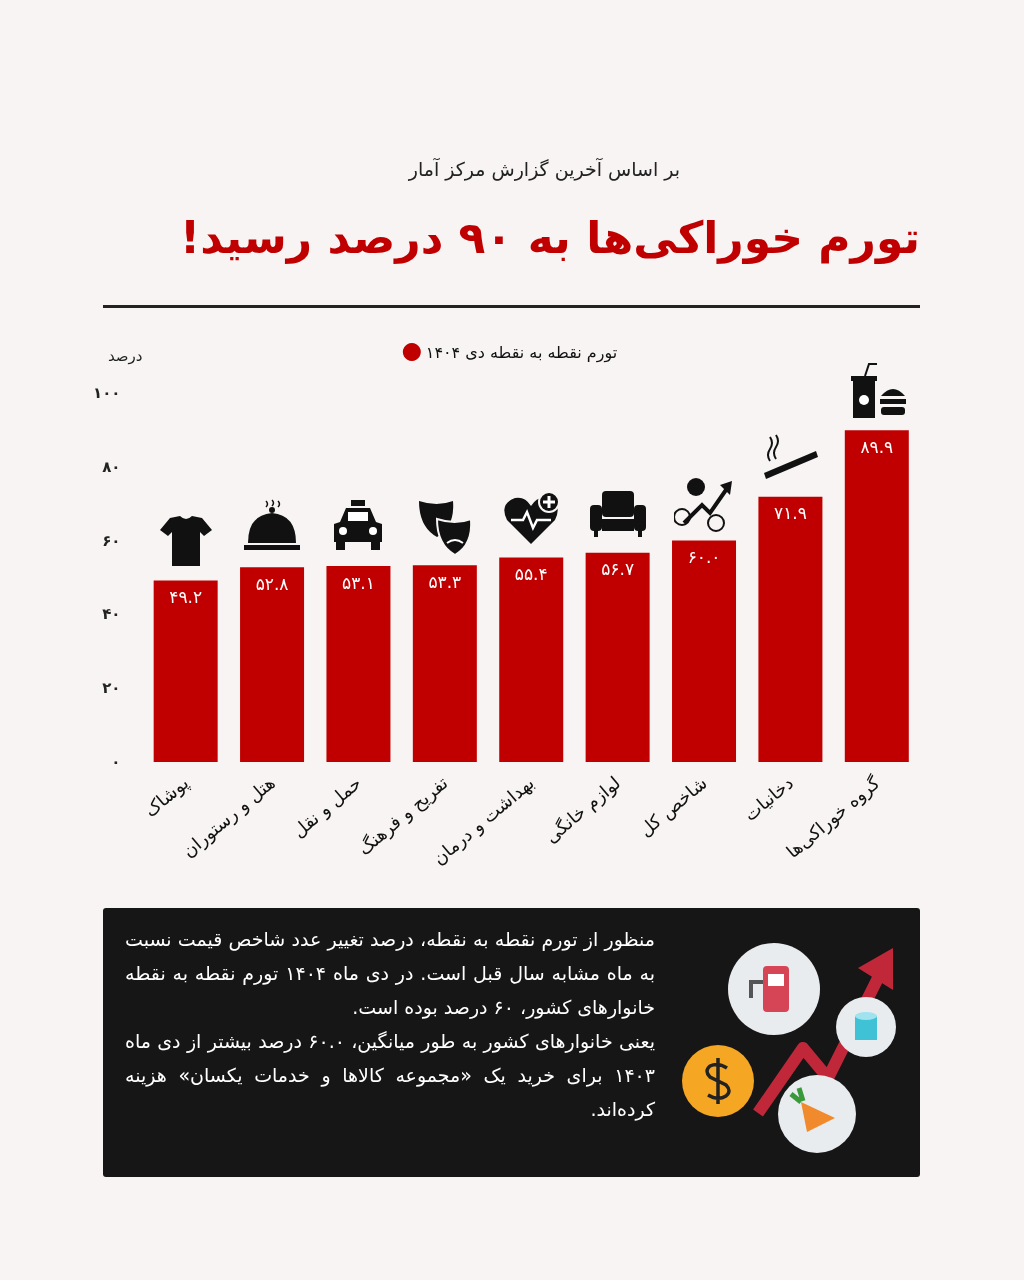 The image size is (1024, 1280). Describe the element at coordinates (790, 513) in the screenshot. I see `data-label: ۷۱.۹` at that location.